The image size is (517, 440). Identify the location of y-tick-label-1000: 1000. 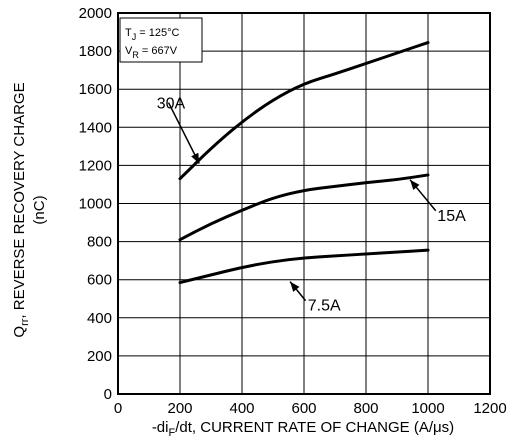
(95, 204).